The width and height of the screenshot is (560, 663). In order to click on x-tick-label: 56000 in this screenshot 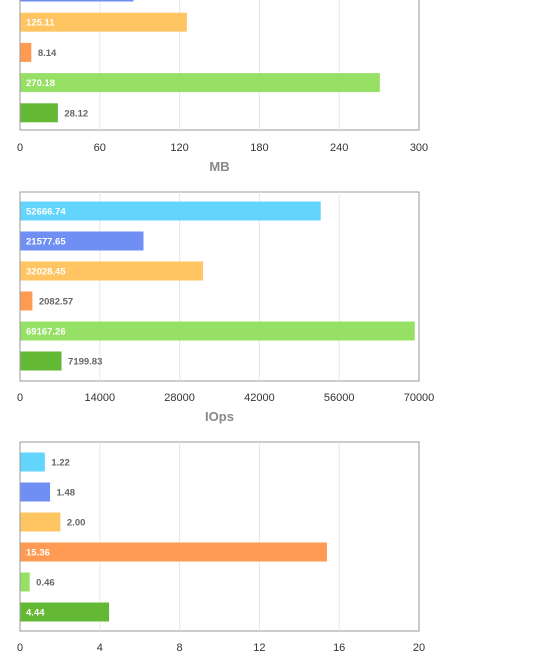, I will do `click(339, 398)`.